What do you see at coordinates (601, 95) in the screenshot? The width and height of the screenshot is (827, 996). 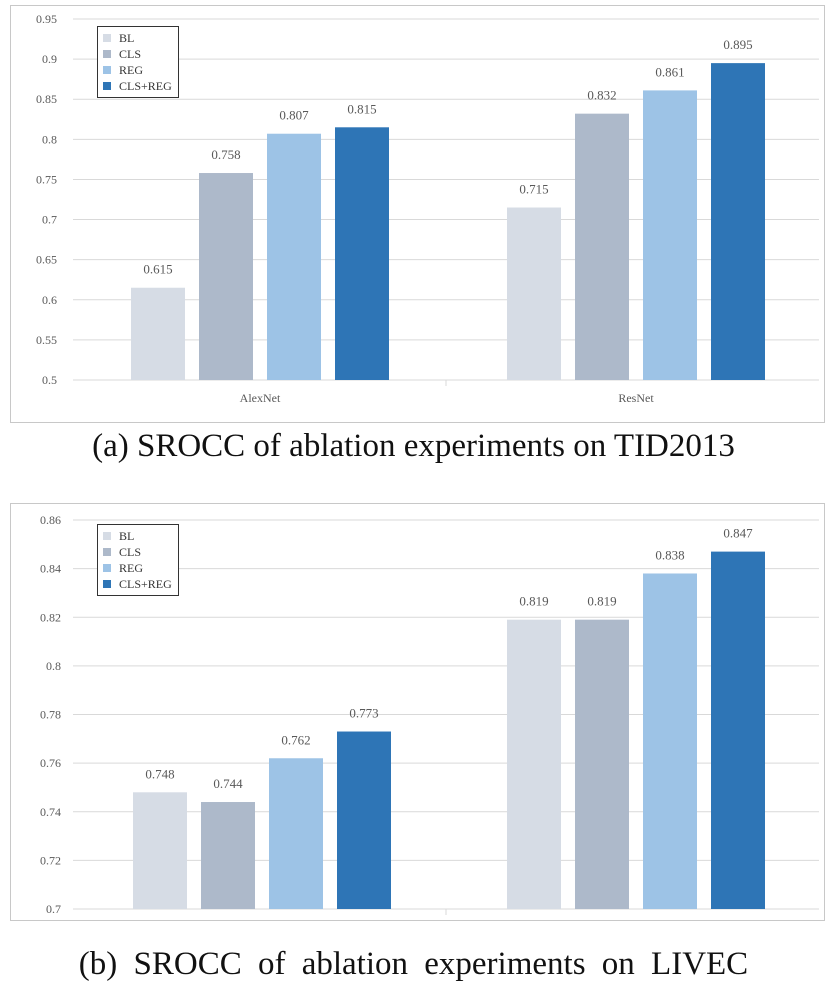 I see `data-label: 0.832` at bounding box center [601, 95].